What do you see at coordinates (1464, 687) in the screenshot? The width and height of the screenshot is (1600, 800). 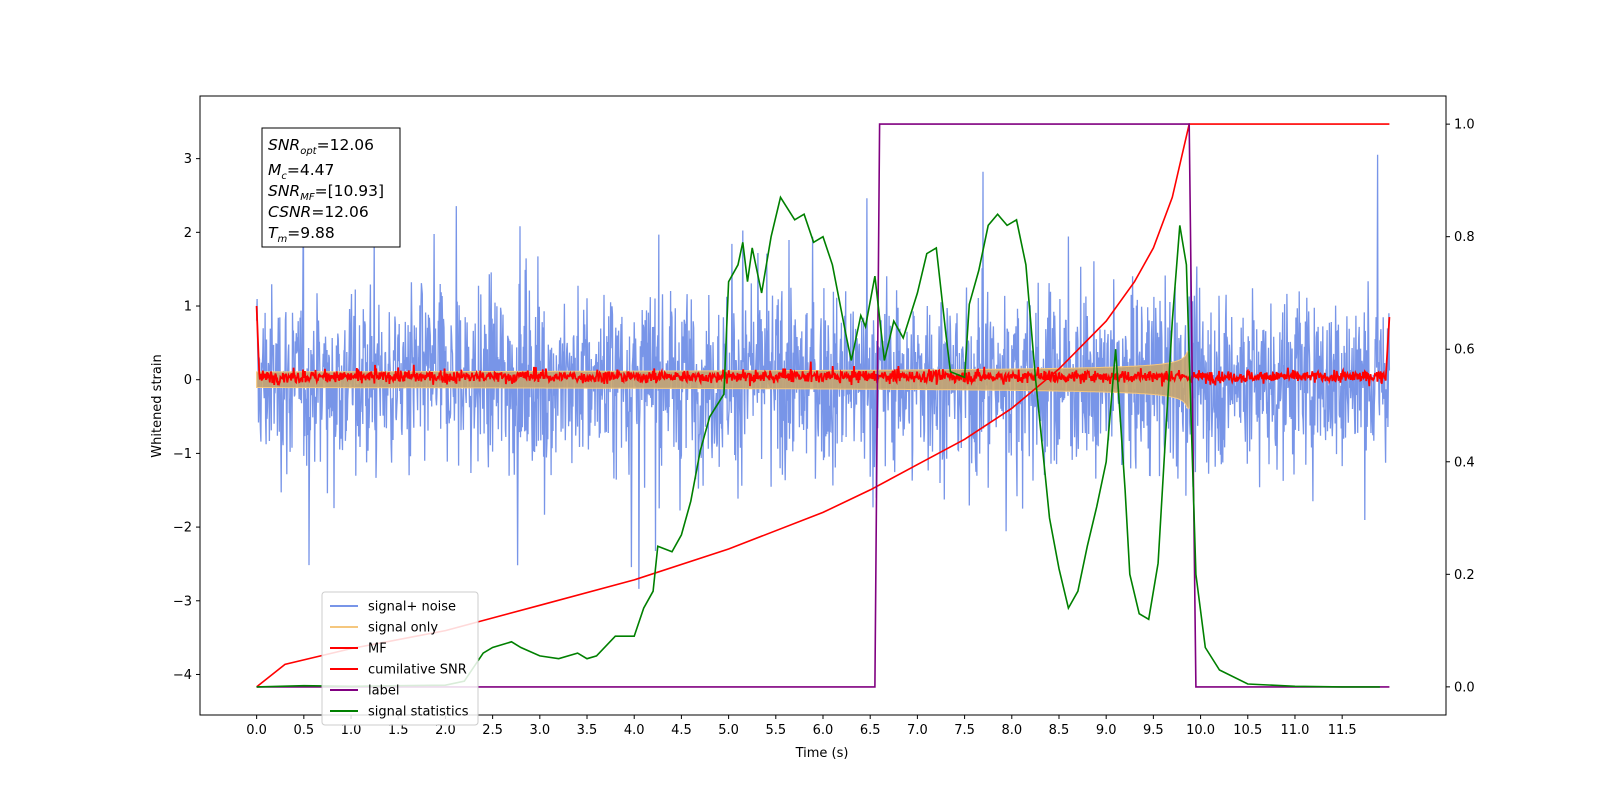 I see `y2-tick-label: 0.0` at bounding box center [1464, 687].